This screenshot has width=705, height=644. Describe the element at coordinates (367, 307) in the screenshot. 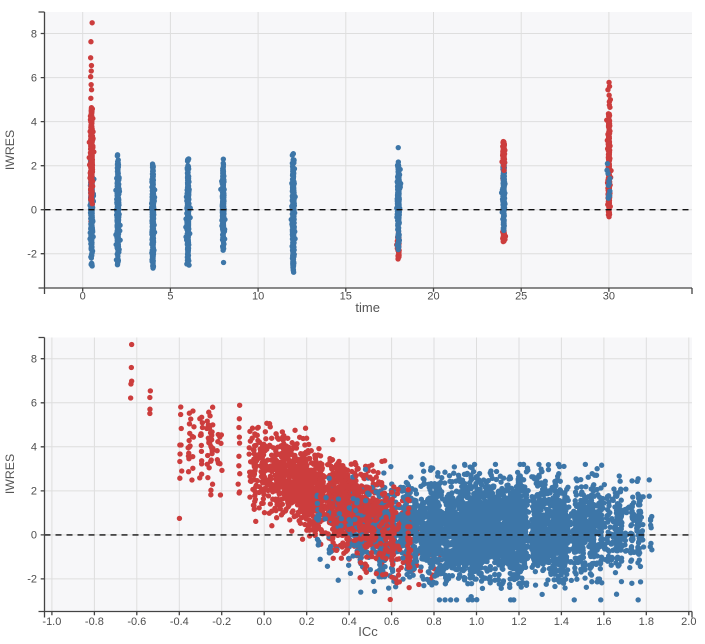

I see `svg-text: time` at that location.